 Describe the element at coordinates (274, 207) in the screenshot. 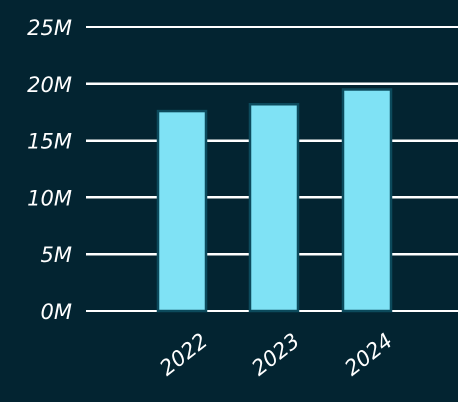

I see `bar-2023` at that location.